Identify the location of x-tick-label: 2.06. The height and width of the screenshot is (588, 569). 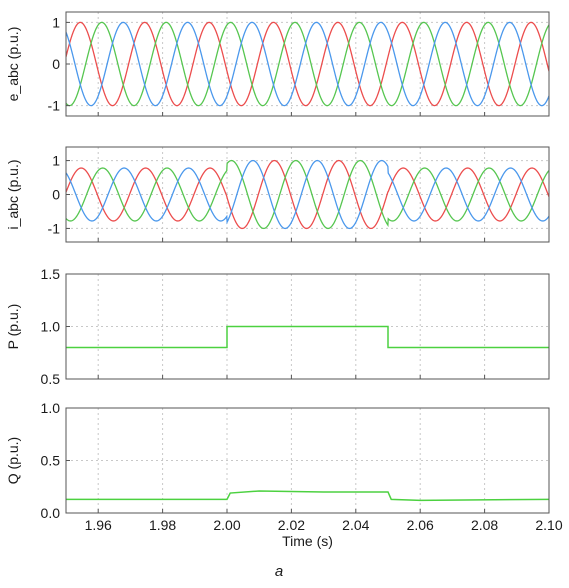
(420, 525).